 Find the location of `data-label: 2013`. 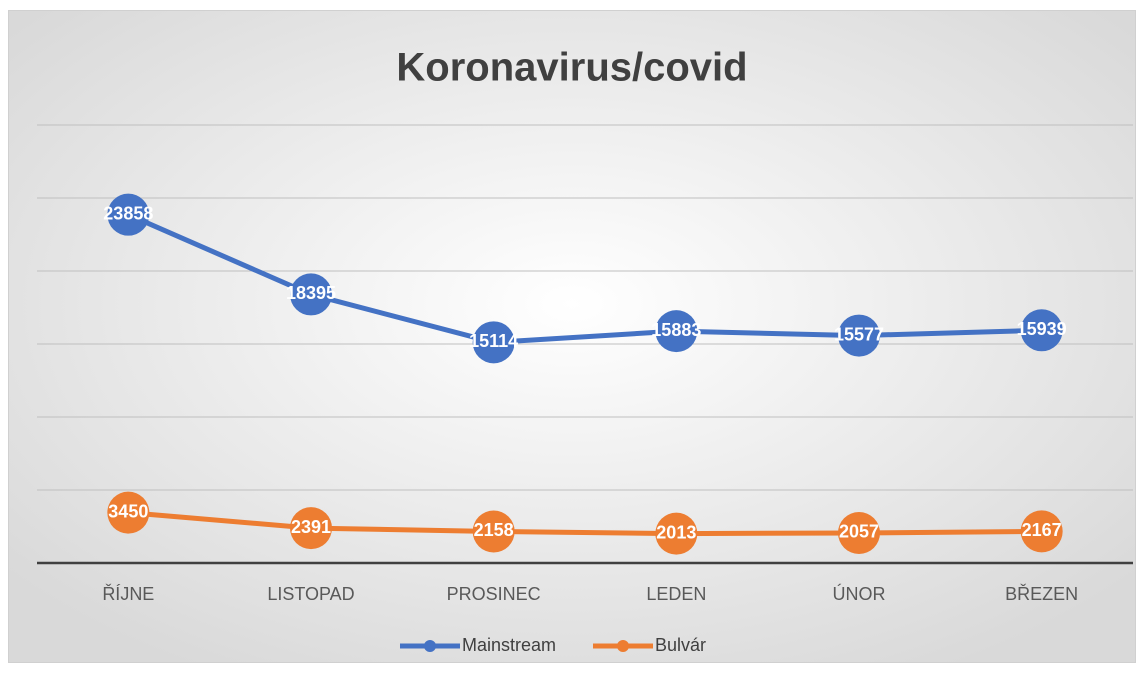

data-label: 2013 is located at coordinates (676, 532).